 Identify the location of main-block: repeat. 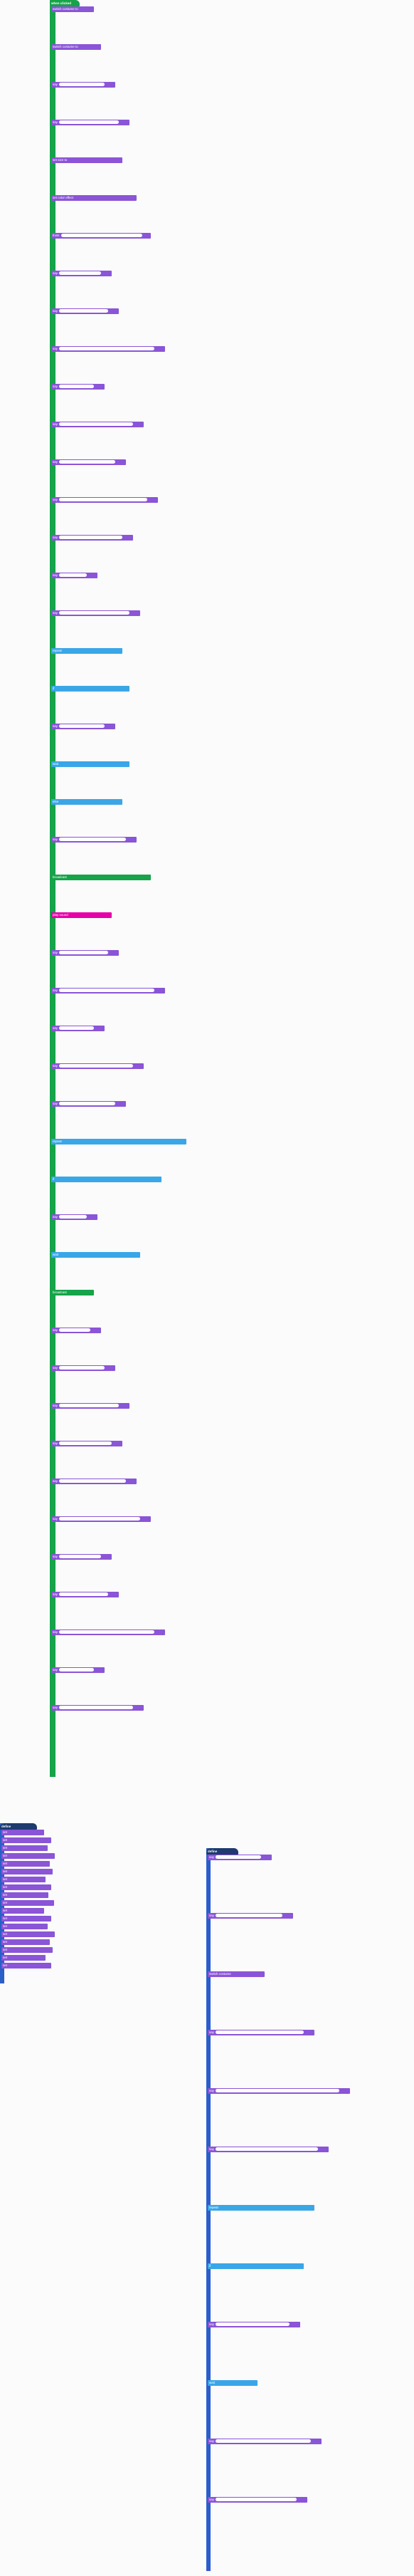
(87, 651).